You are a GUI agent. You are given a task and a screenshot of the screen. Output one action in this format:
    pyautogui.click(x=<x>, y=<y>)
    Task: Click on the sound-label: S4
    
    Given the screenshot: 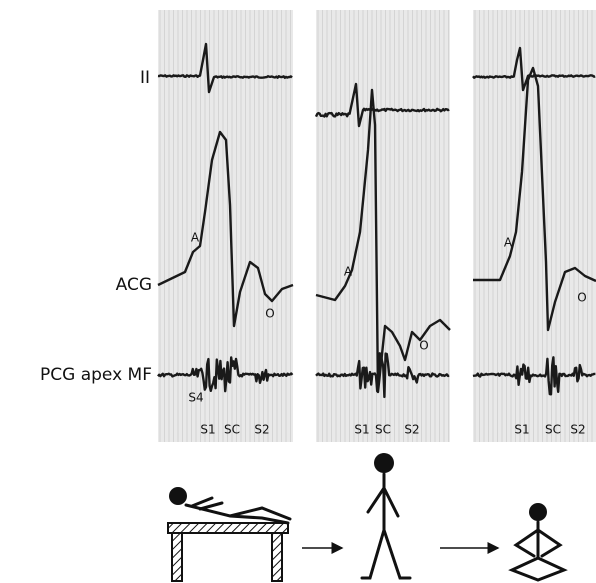 What is the action you would take?
    pyautogui.click(x=195, y=398)
    